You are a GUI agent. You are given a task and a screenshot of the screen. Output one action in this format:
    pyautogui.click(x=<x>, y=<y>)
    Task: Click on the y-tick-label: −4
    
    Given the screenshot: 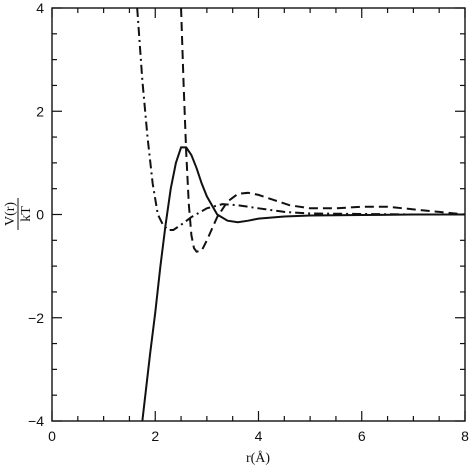 What is the action you would take?
    pyautogui.click(x=36, y=421)
    